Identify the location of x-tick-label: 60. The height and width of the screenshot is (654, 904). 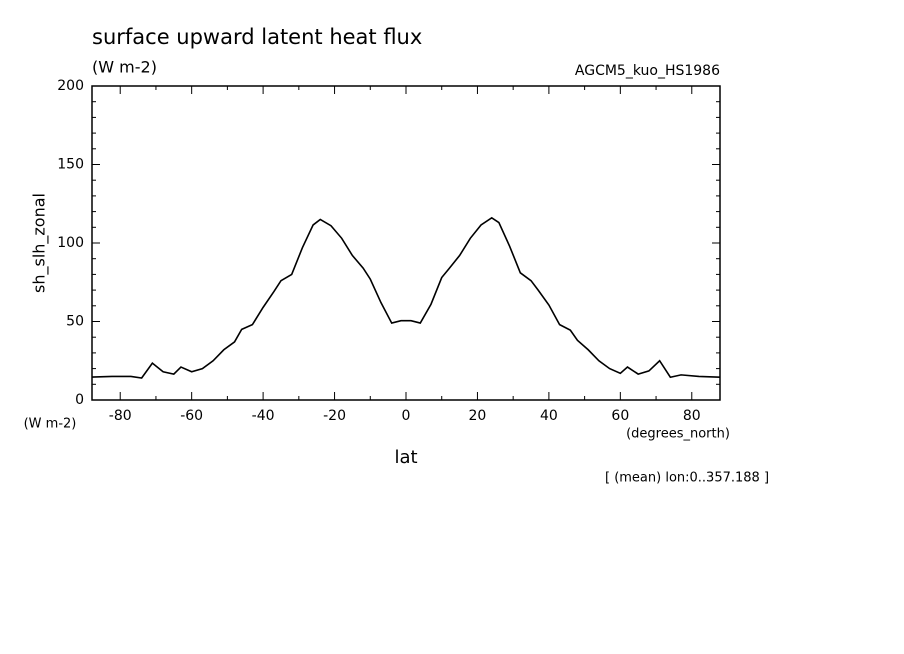
(620, 416).